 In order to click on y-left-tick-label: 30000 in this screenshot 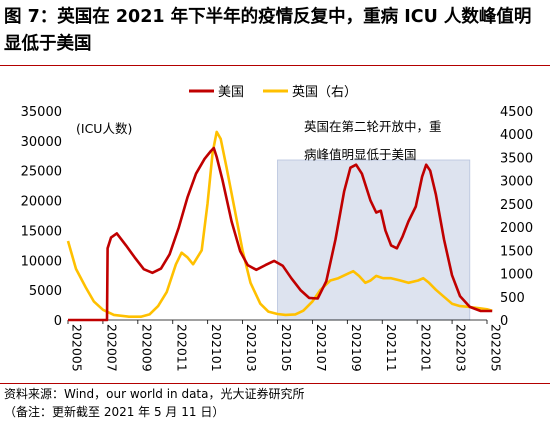, I will do `click(41, 142)`.